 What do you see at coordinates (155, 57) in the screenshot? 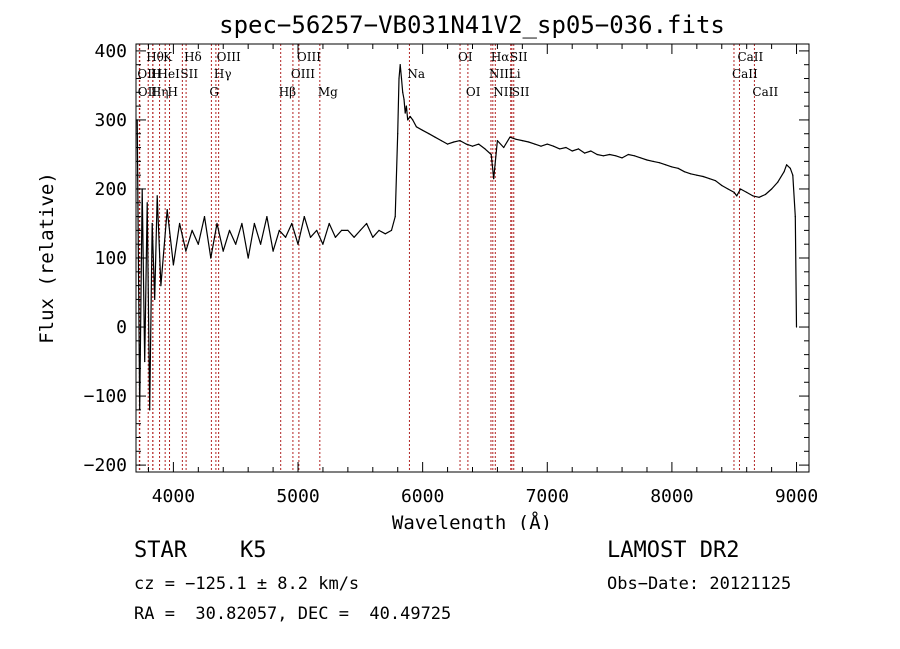
I see `marker-label-2: Hθ` at bounding box center [155, 57].